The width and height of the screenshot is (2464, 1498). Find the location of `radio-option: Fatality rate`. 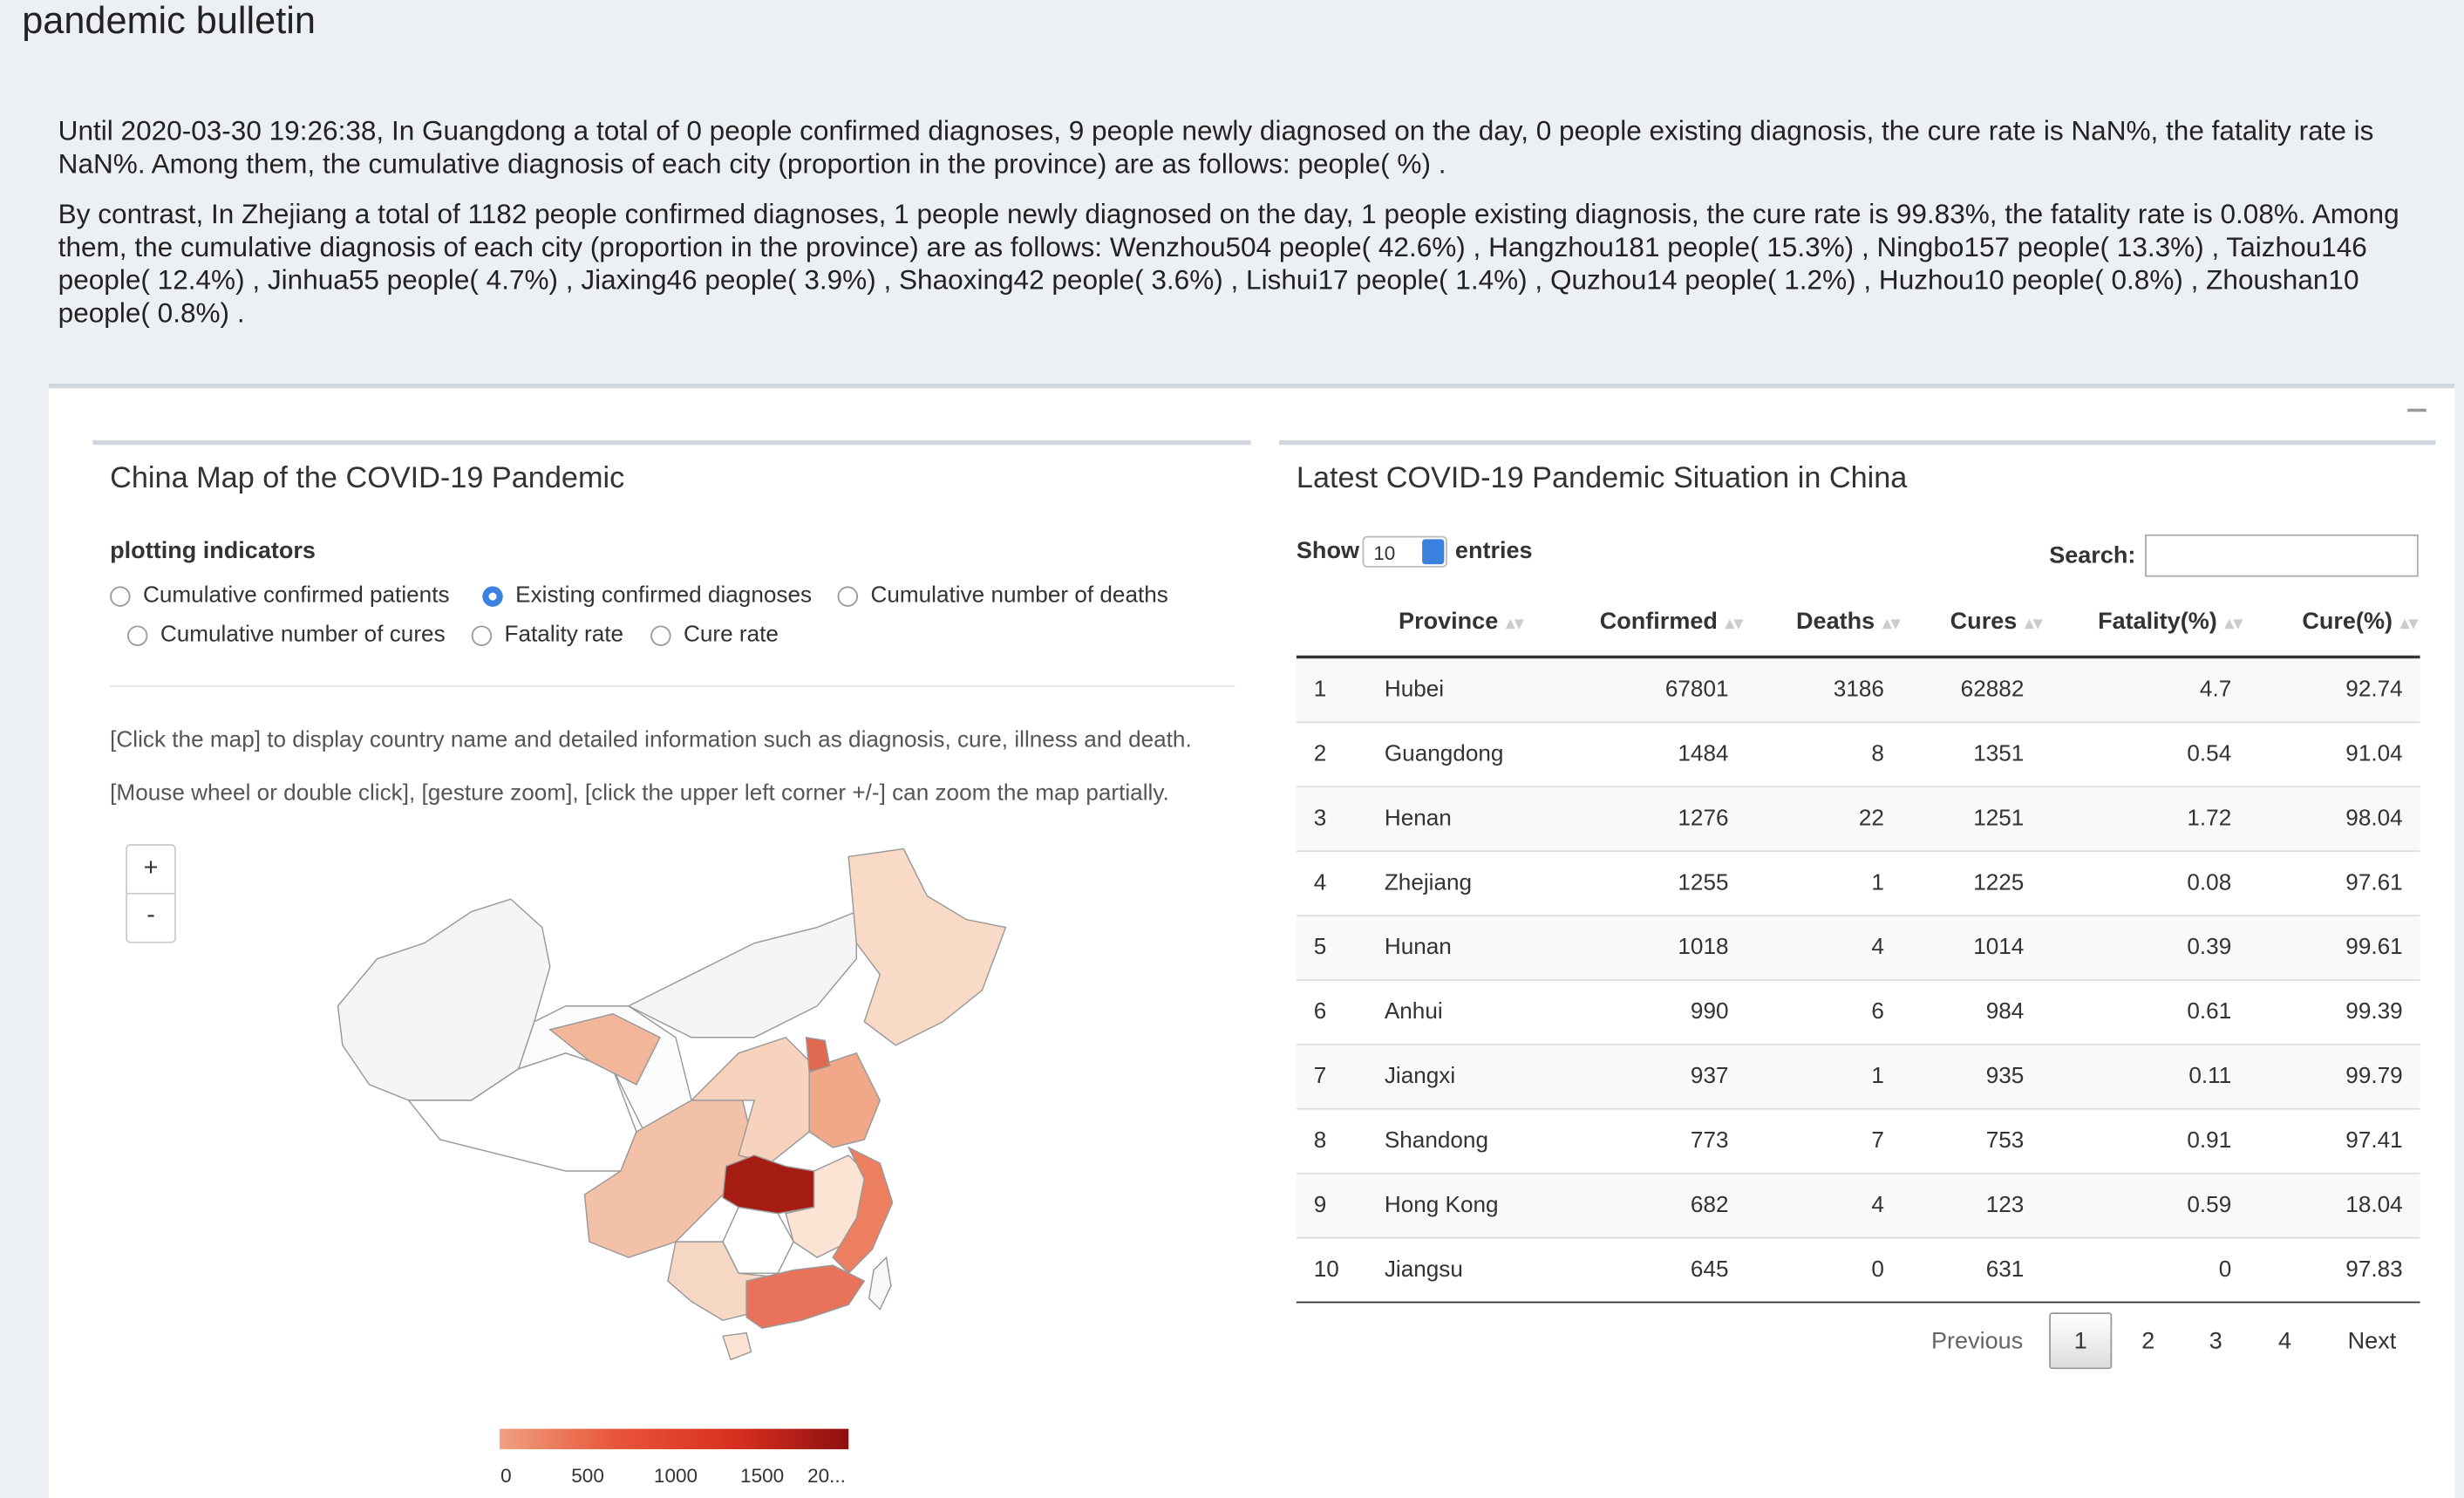

radio-option: Fatality rate is located at coordinates (547, 635).